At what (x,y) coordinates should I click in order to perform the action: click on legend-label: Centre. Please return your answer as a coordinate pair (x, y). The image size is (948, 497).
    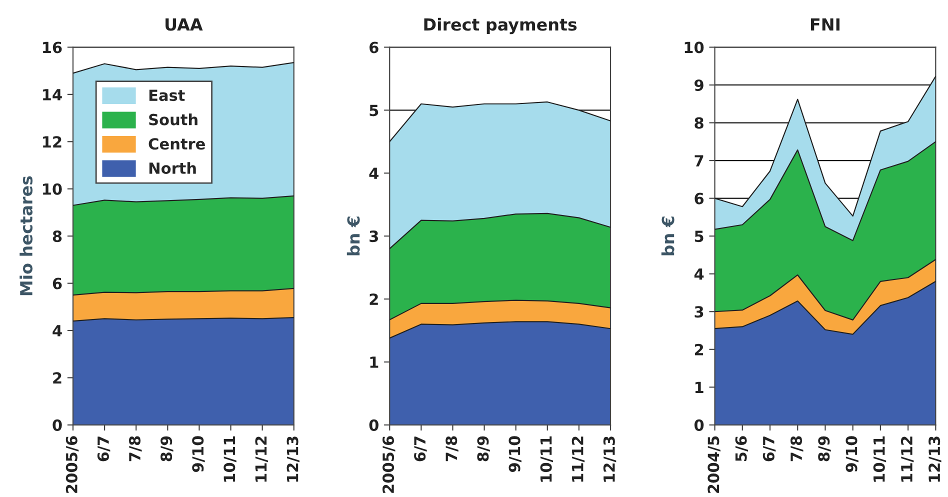
    Looking at the image, I should click on (176, 144).